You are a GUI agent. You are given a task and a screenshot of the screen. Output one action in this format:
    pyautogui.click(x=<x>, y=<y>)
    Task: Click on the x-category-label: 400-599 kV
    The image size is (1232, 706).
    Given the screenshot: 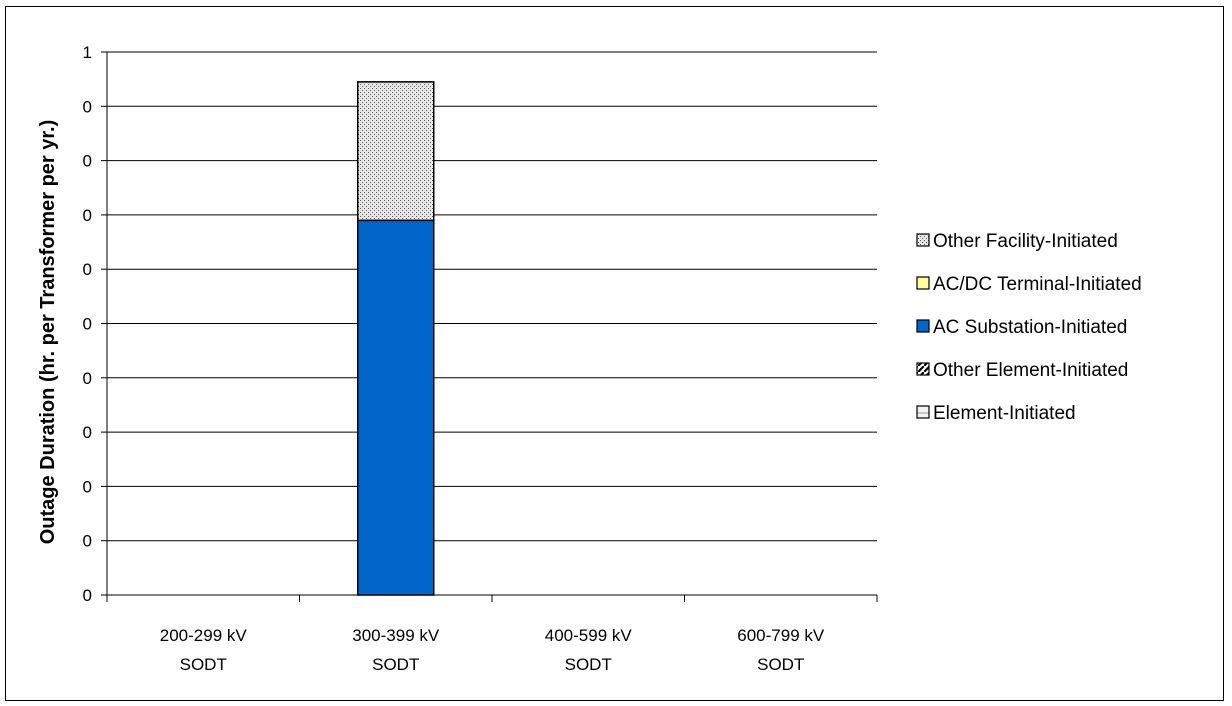 What is the action you would take?
    pyautogui.click(x=589, y=635)
    